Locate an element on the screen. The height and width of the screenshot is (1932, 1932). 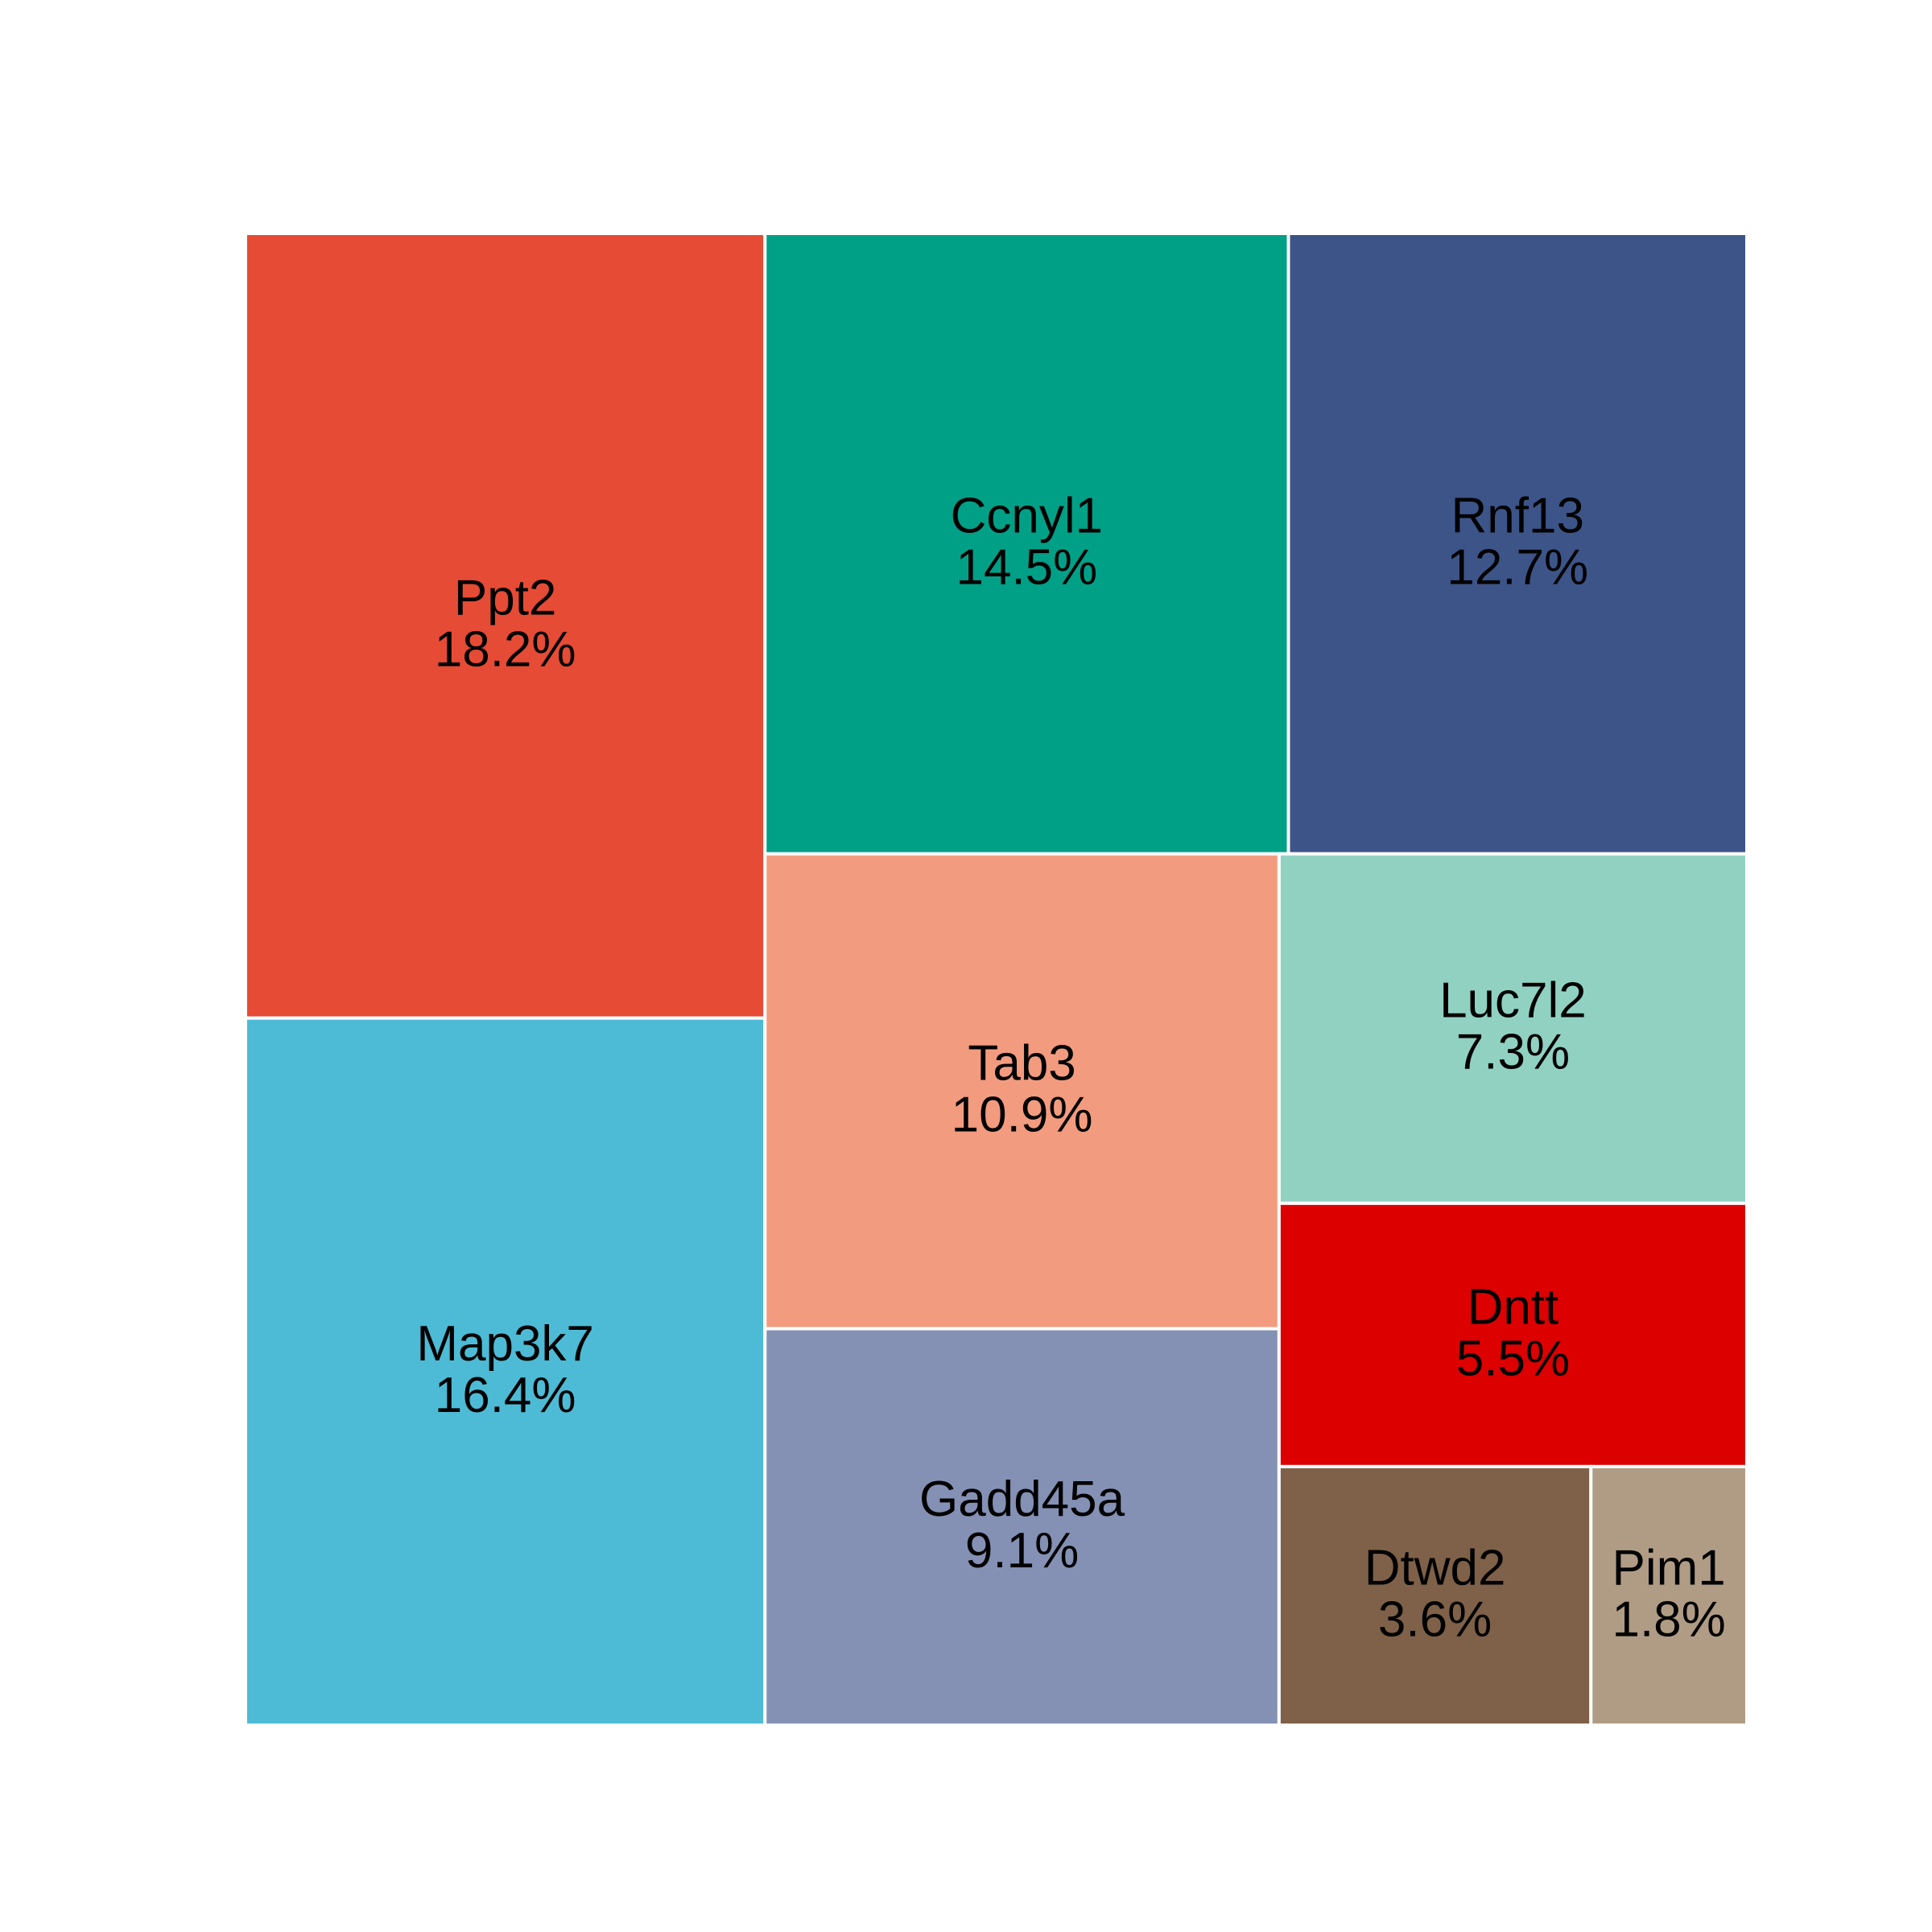
tile-value-ppt2: 18.2% is located at coordinates (505, 649).